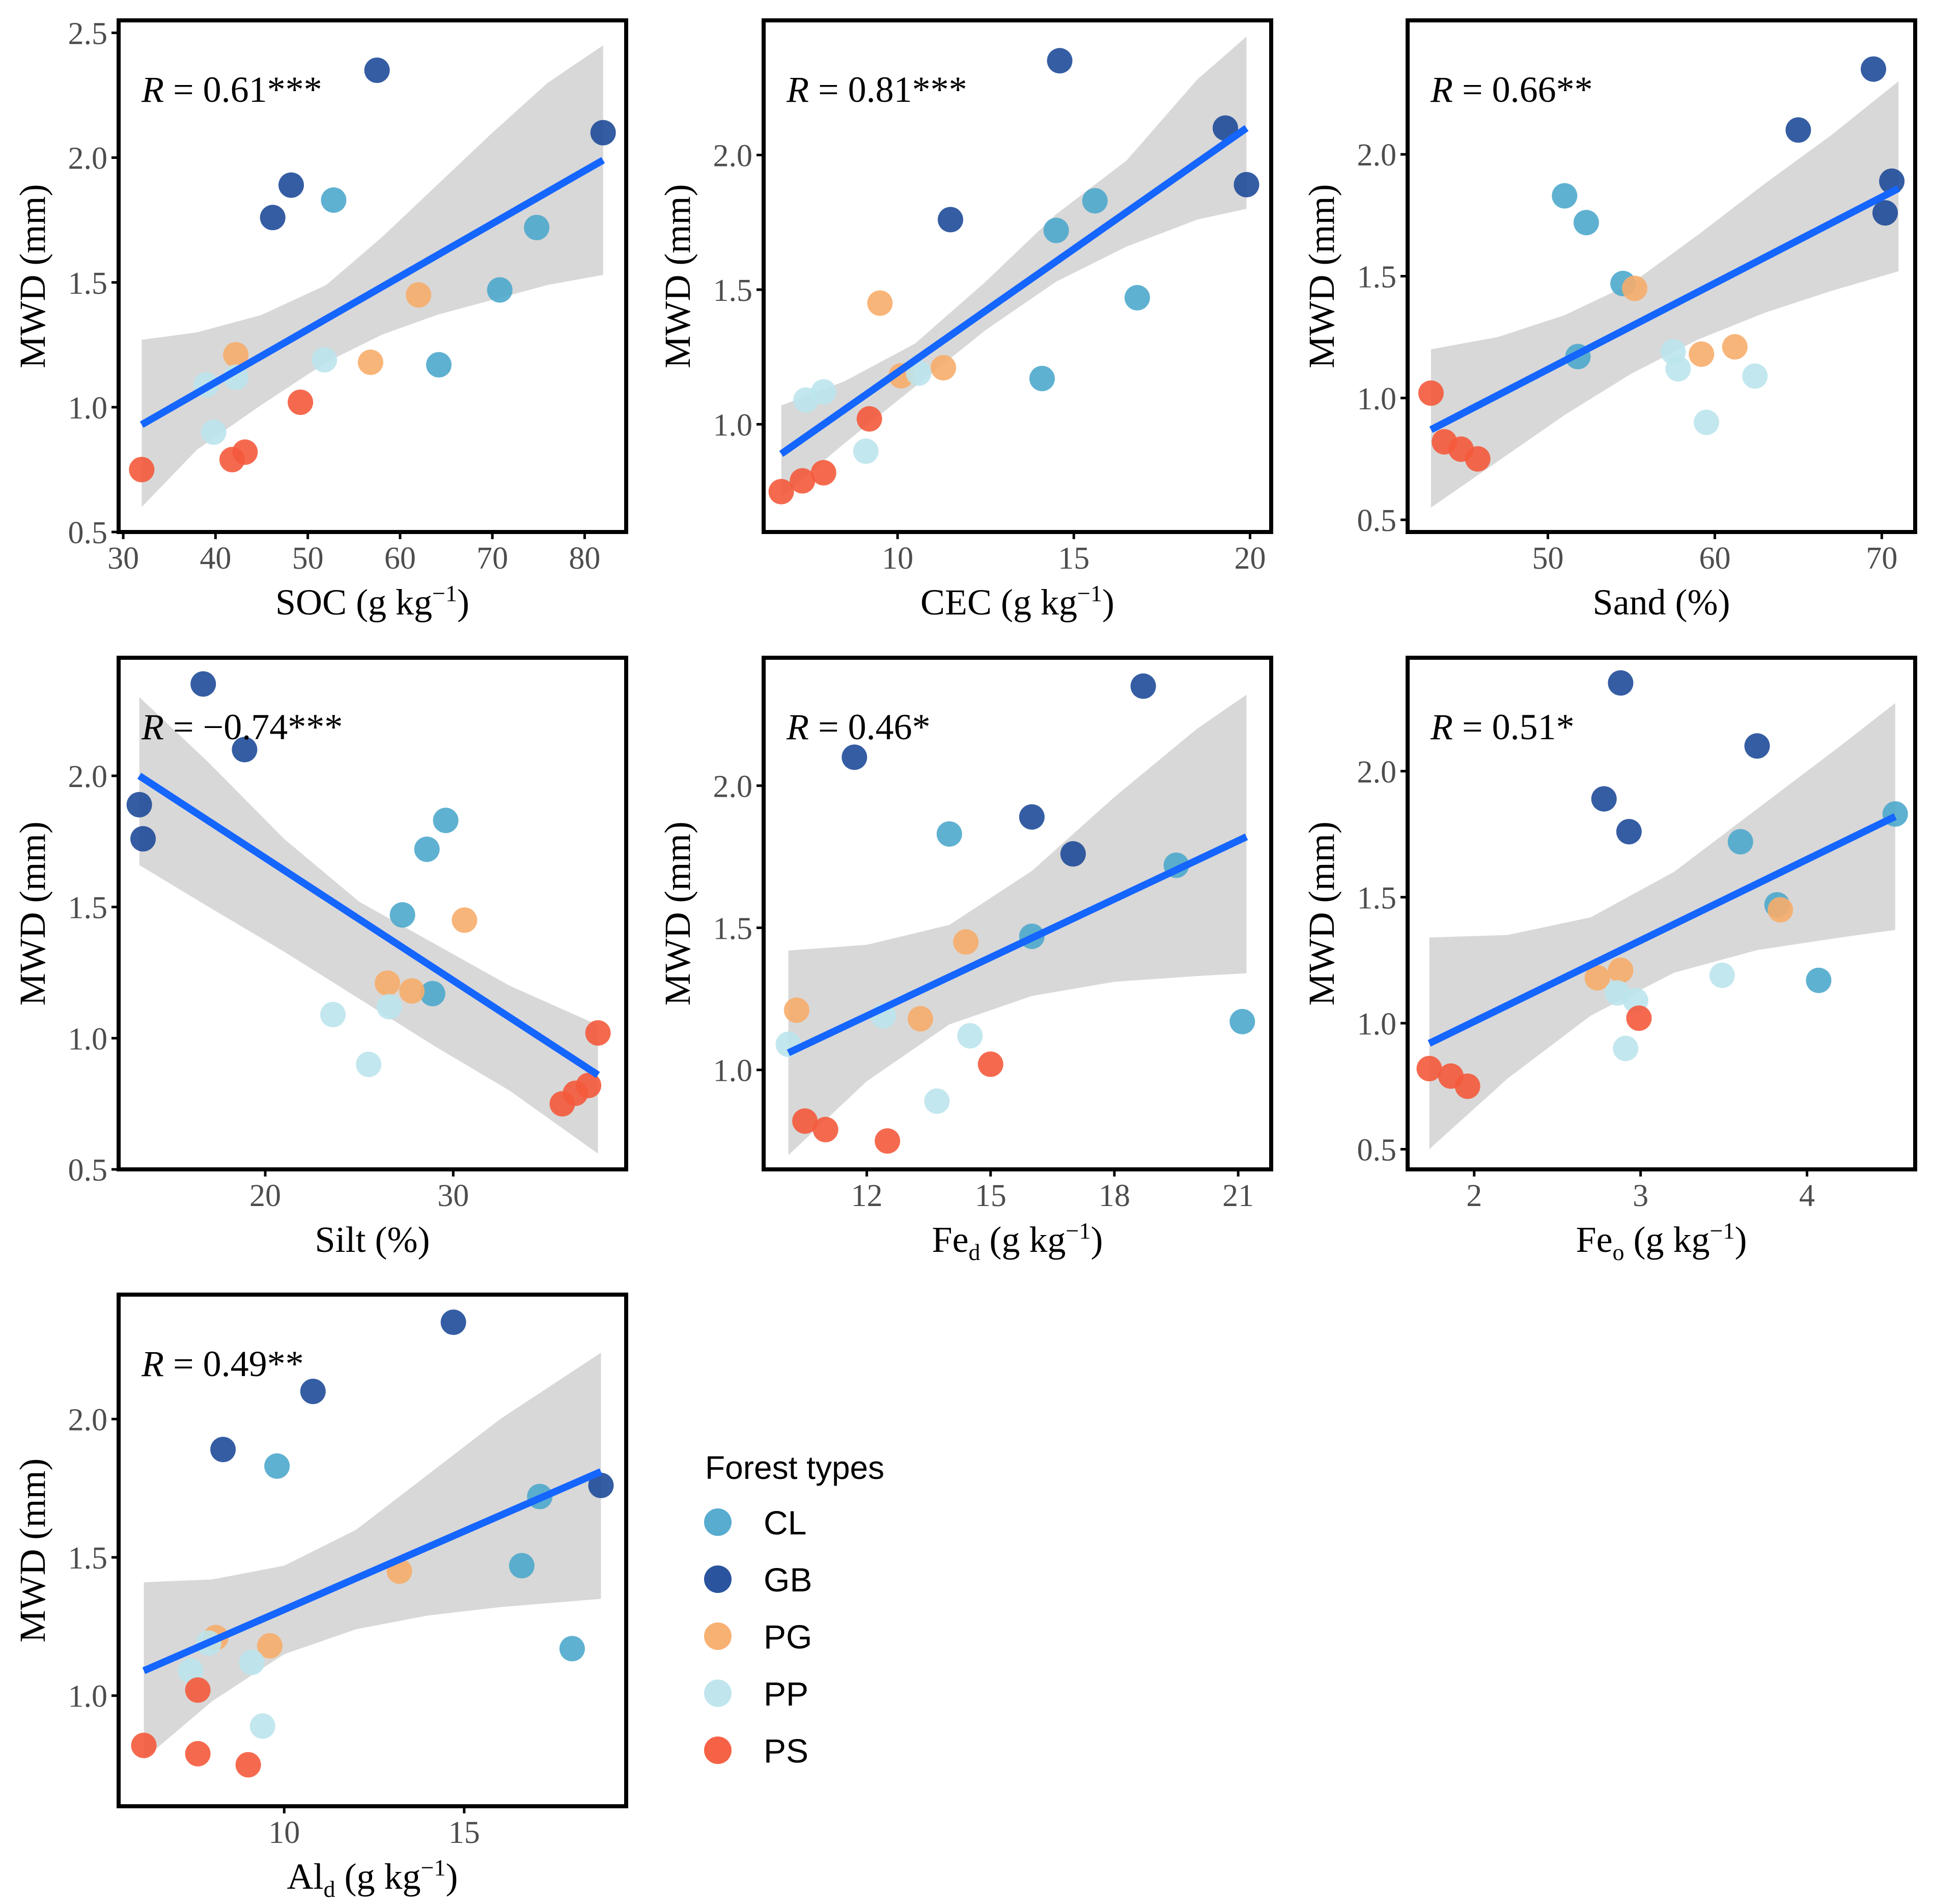 This screenshot has height=1904, width=1933. What do you see at coordinates (1114, 1196) in the screenshot?
I see `x-tick-label: 18` at bounding box center [1114, 1196].